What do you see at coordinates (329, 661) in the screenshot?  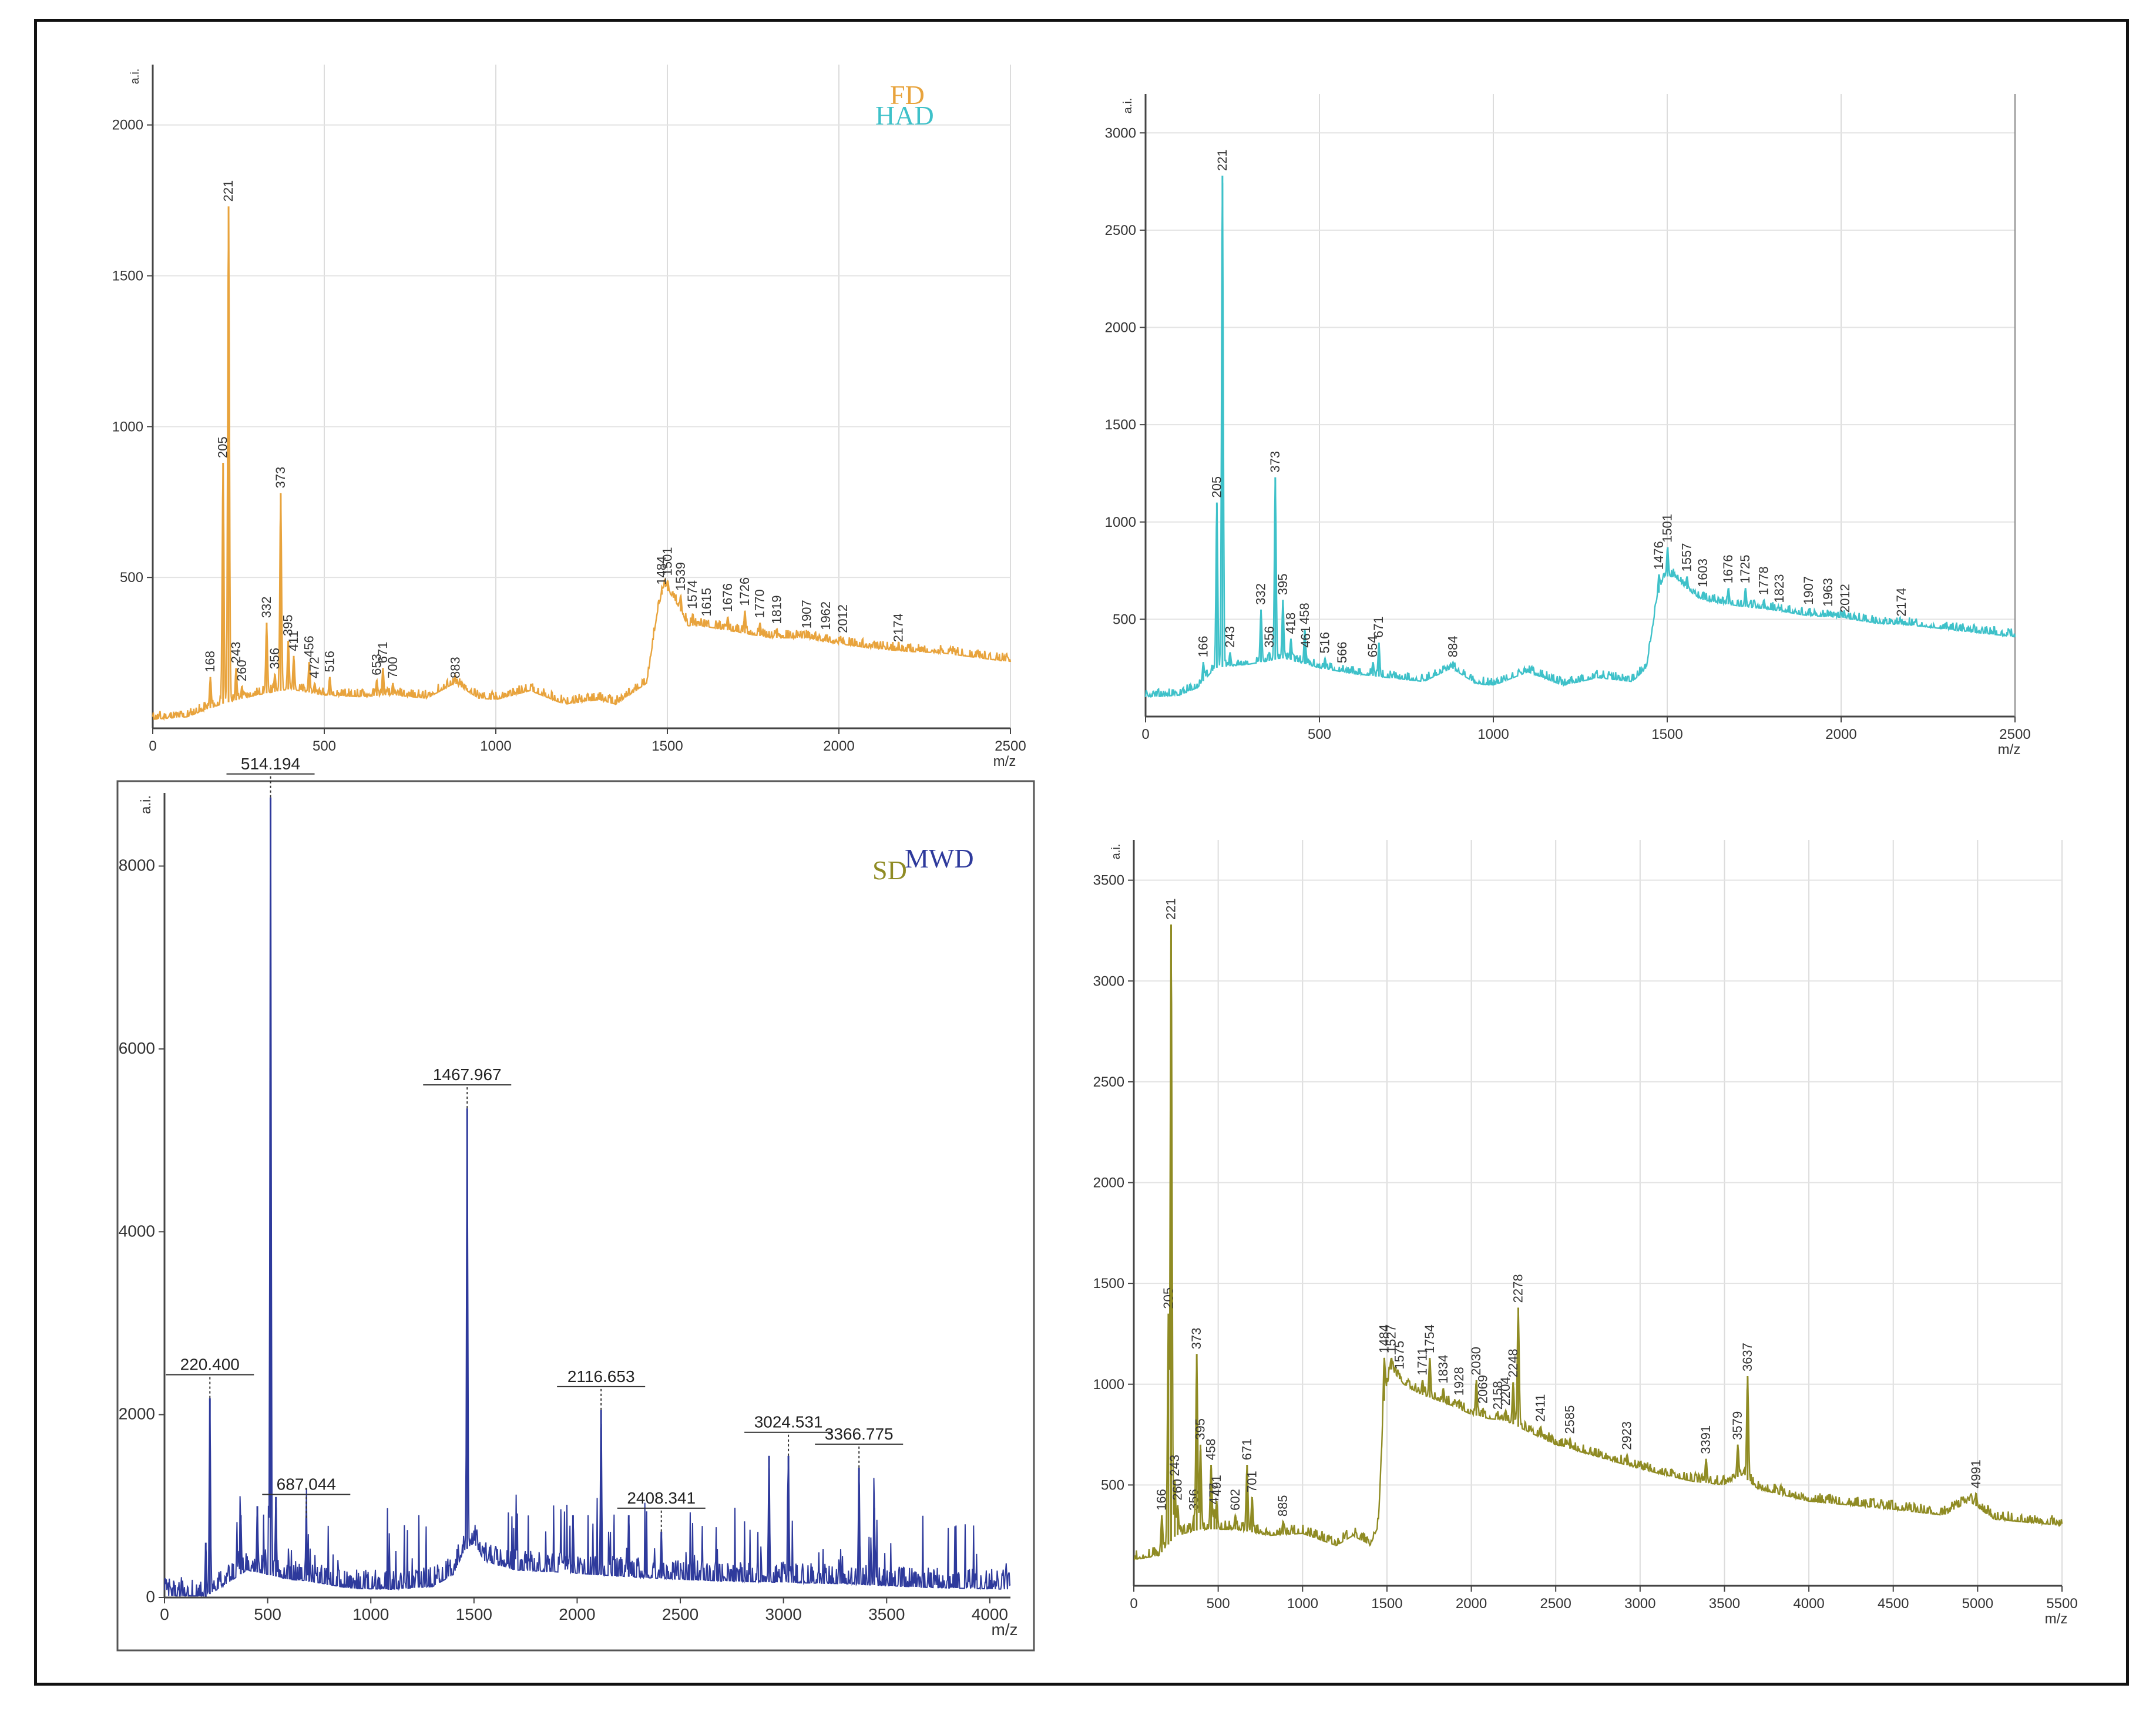 I see `fd-peak-label: 516` at bounding box center [329, 661].